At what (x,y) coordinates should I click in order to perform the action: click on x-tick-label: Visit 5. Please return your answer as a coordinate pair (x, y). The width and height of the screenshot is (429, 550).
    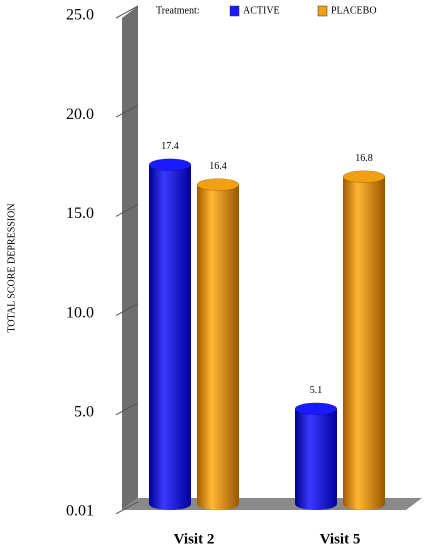
    Looking at the image, I should click on (340, 539).